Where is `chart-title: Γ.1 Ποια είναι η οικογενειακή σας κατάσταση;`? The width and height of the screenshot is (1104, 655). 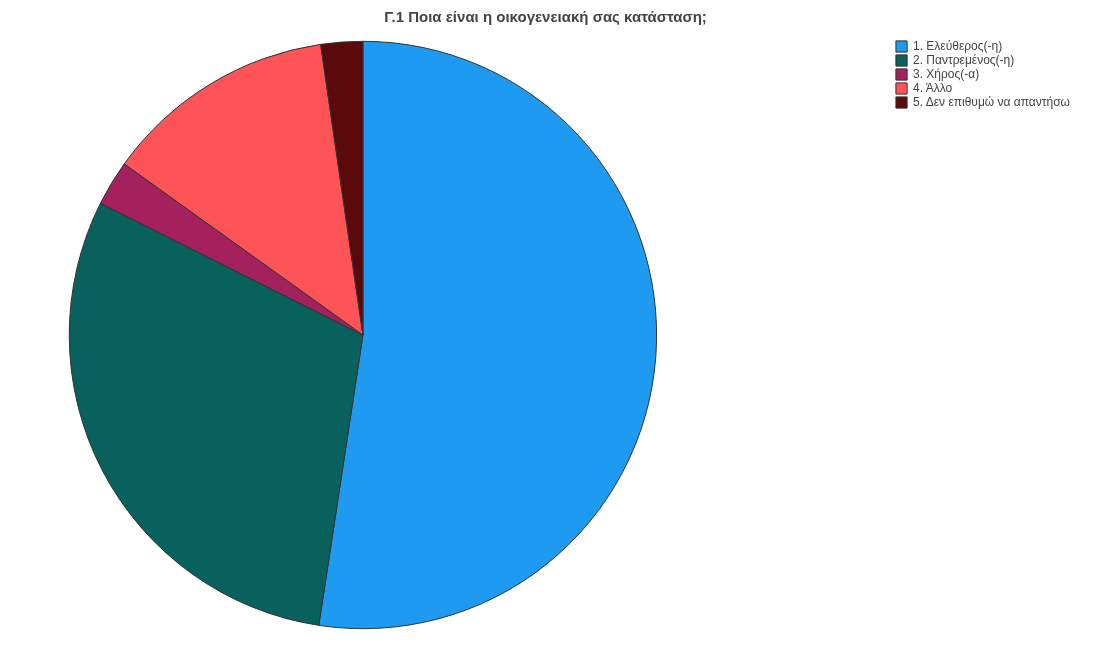 chart-title: Γ.1 Ποια είναι η οικογενειακή σας κατάσταση; is located at coordinates (545, 16).